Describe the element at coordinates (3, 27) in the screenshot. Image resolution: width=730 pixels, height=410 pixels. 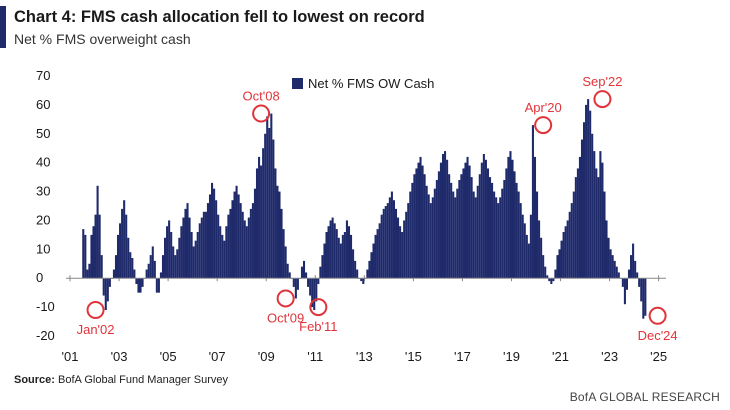
I see `title-accent-bar` at that location.